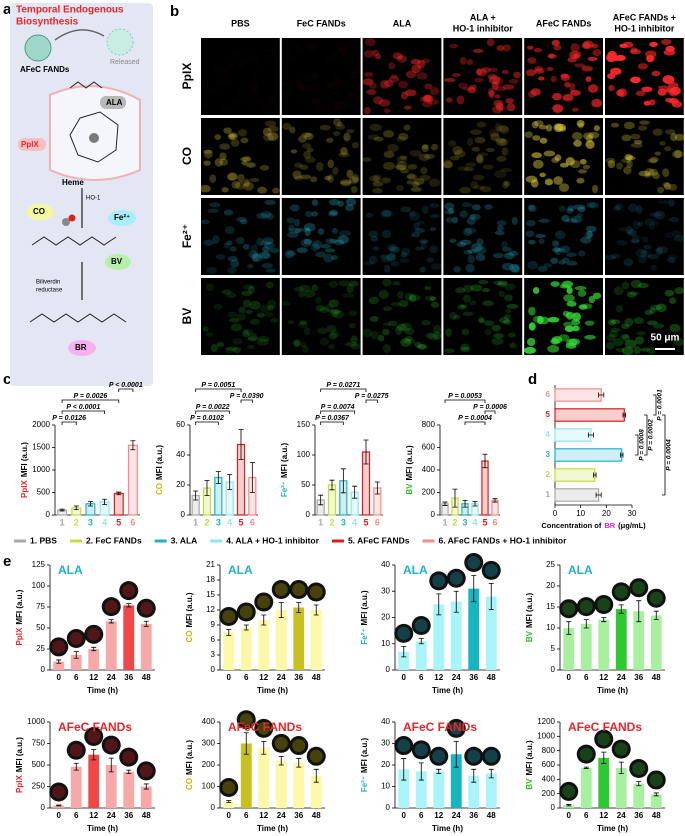 The width and height of the screenshot is (685, 836). I want to click on label: HO-1, so click(93, 199).